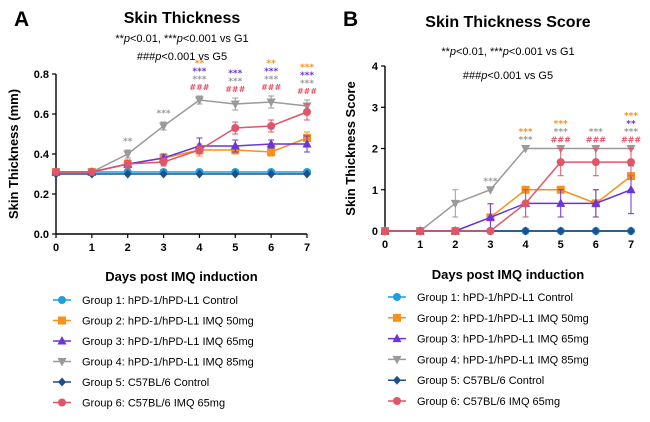 This screenshot has width=650, height=422. What do you see at coordinates (128, 248) in the screenshot?
I see `x-tick-label: 2` at bounding box center [128, 248].